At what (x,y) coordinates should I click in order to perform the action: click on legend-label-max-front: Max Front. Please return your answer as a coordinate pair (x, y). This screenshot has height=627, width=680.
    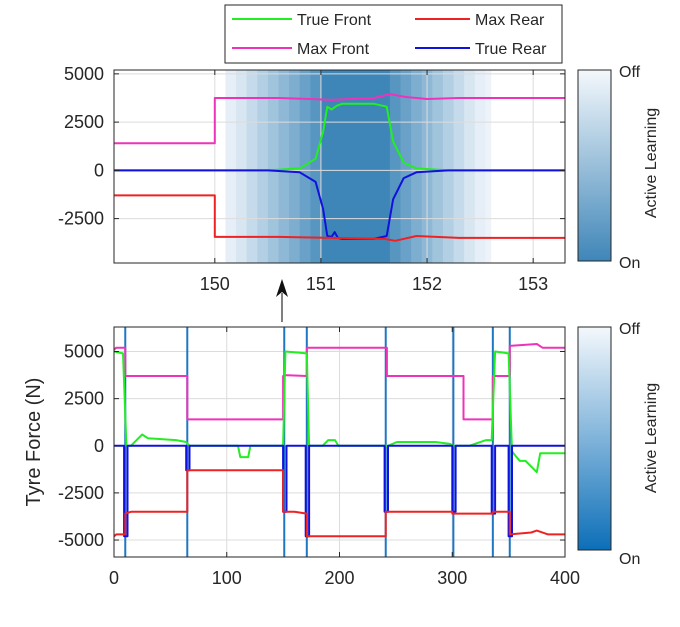
    Looking at the image, I should click on (333, 49).